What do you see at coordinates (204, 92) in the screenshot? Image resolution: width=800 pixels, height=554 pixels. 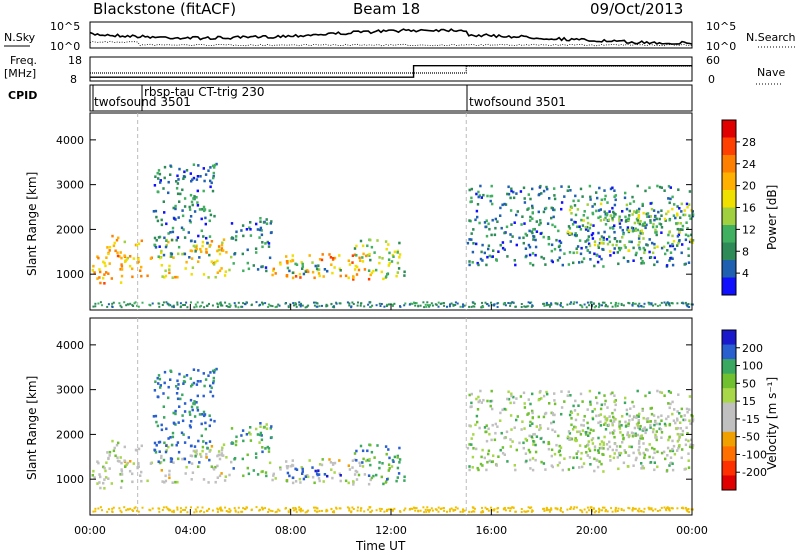 I see `cpid-seg-2: rbsp-tau CT-trig 230` at bounding box center [204, 92].